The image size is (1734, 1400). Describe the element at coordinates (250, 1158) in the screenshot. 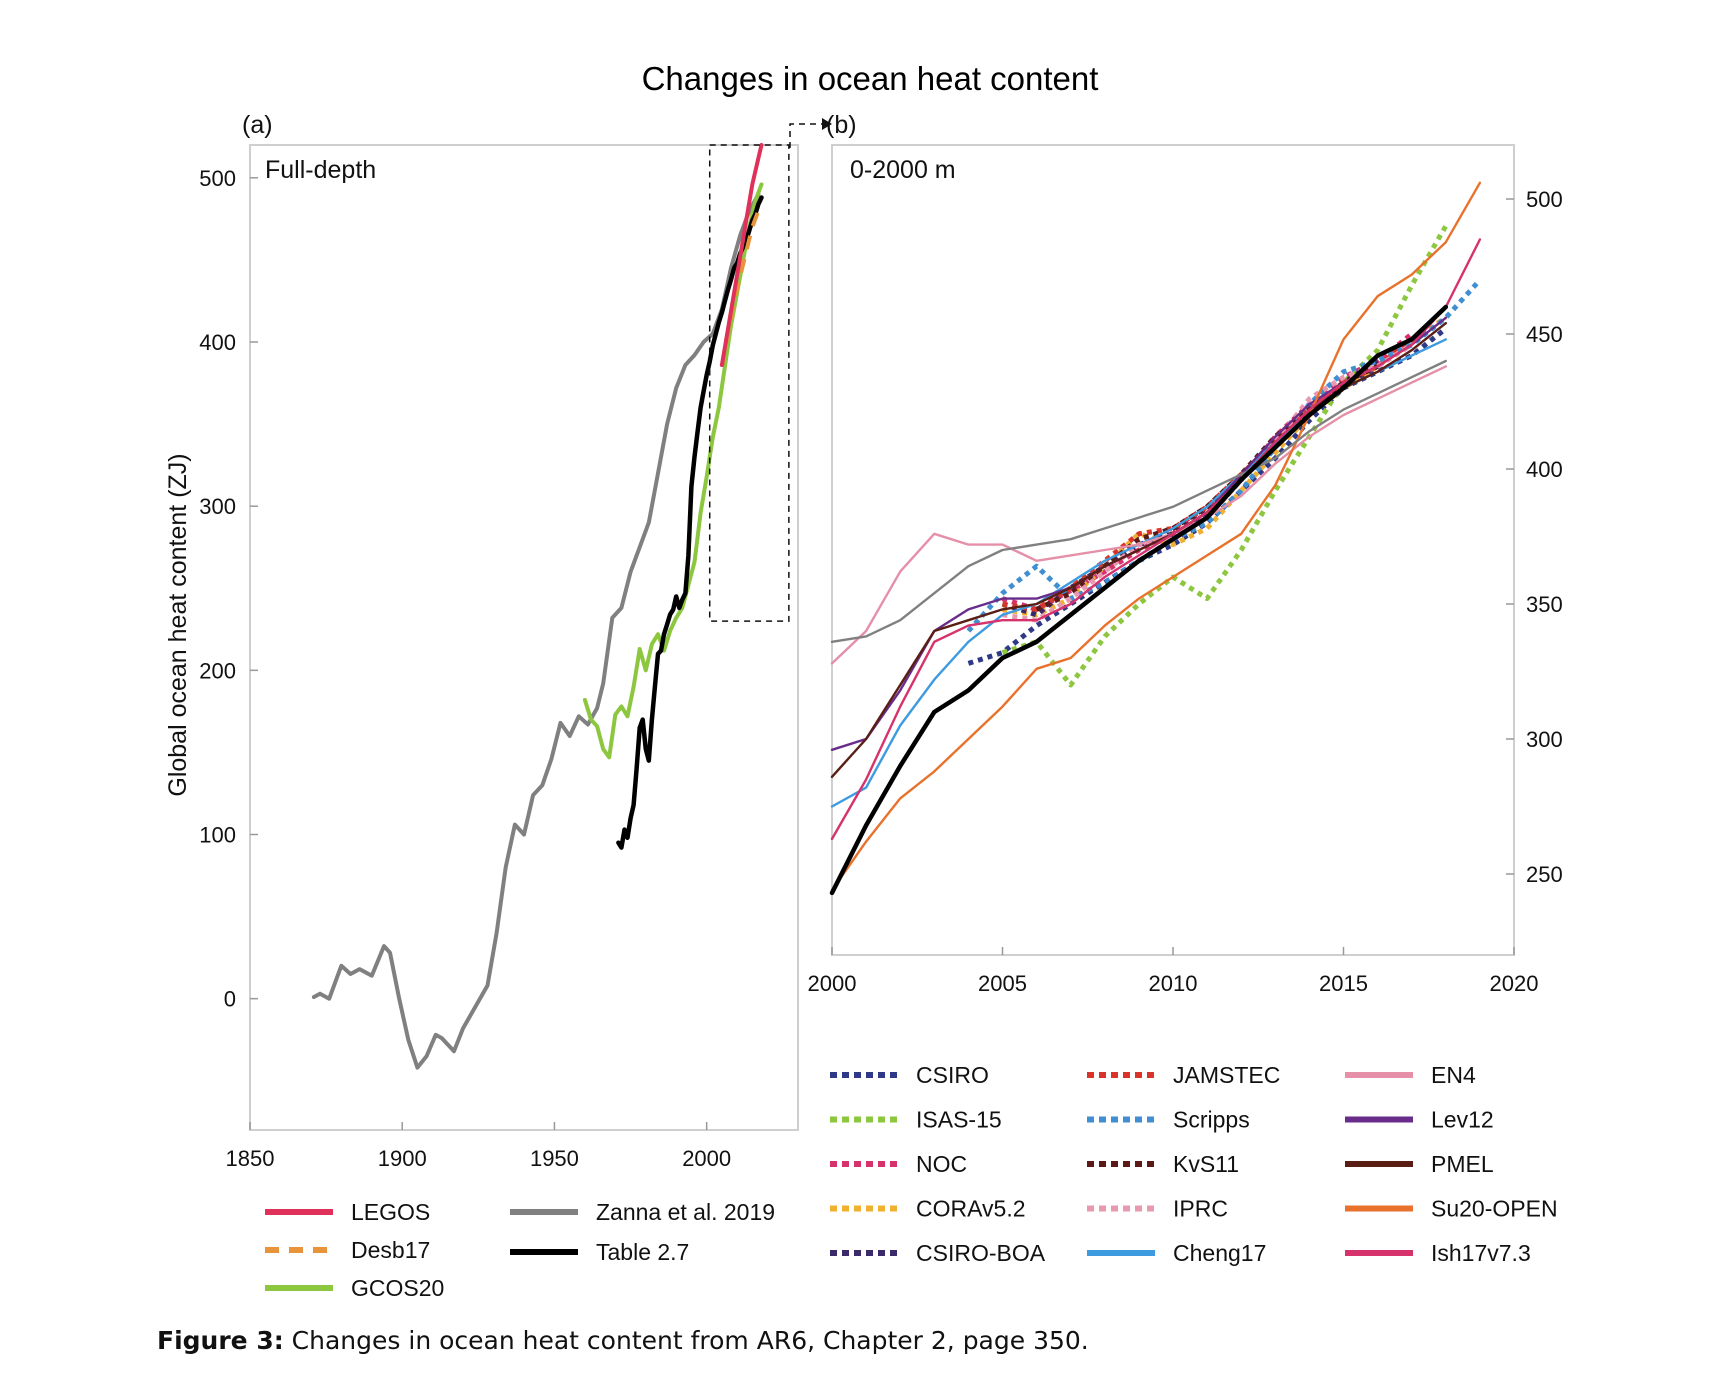

I see `x-tick-label-1850: 1850` at that location.